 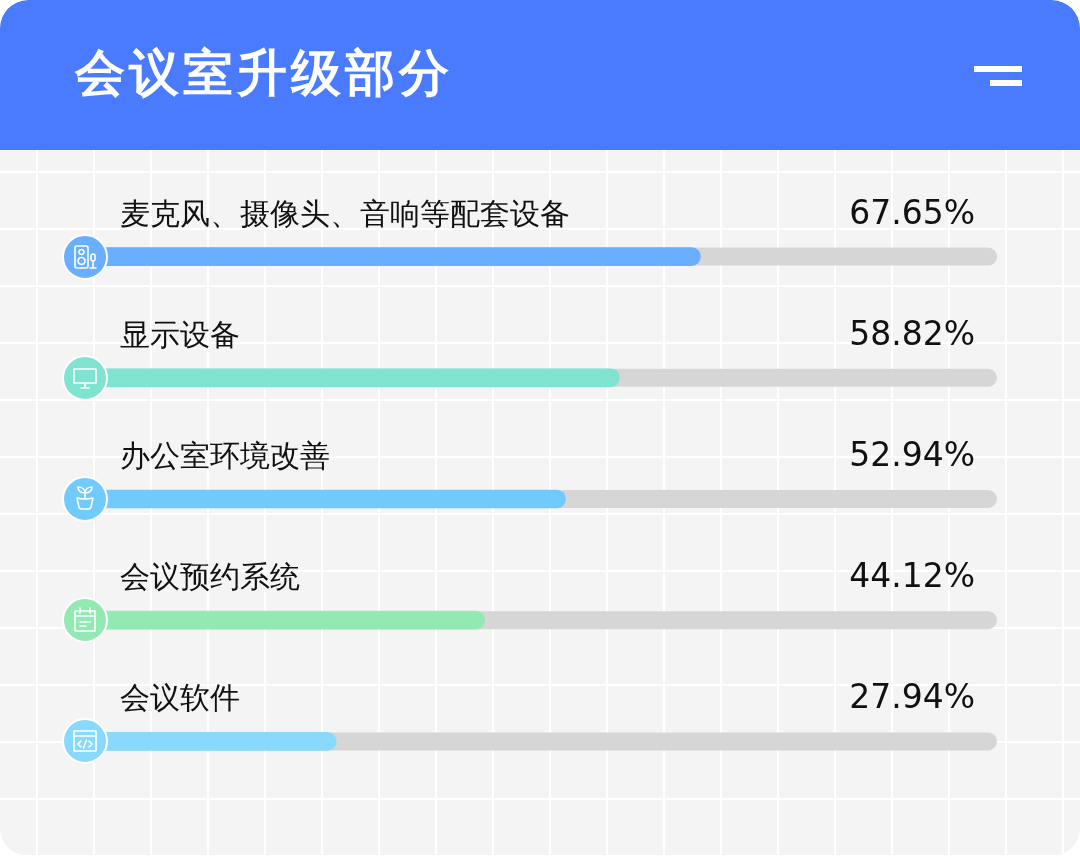 What do you see at coordinates (210, 577) in the screenshot?
I see `y-tick-label: 会议预约系统` at bounding box center [210, 577].